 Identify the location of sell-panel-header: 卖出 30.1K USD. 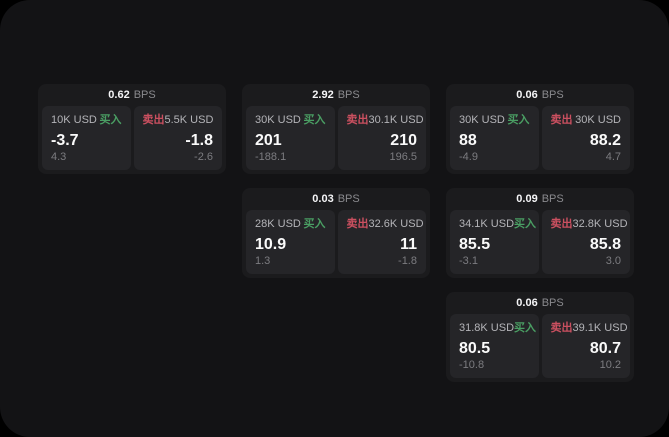
(385, 120).